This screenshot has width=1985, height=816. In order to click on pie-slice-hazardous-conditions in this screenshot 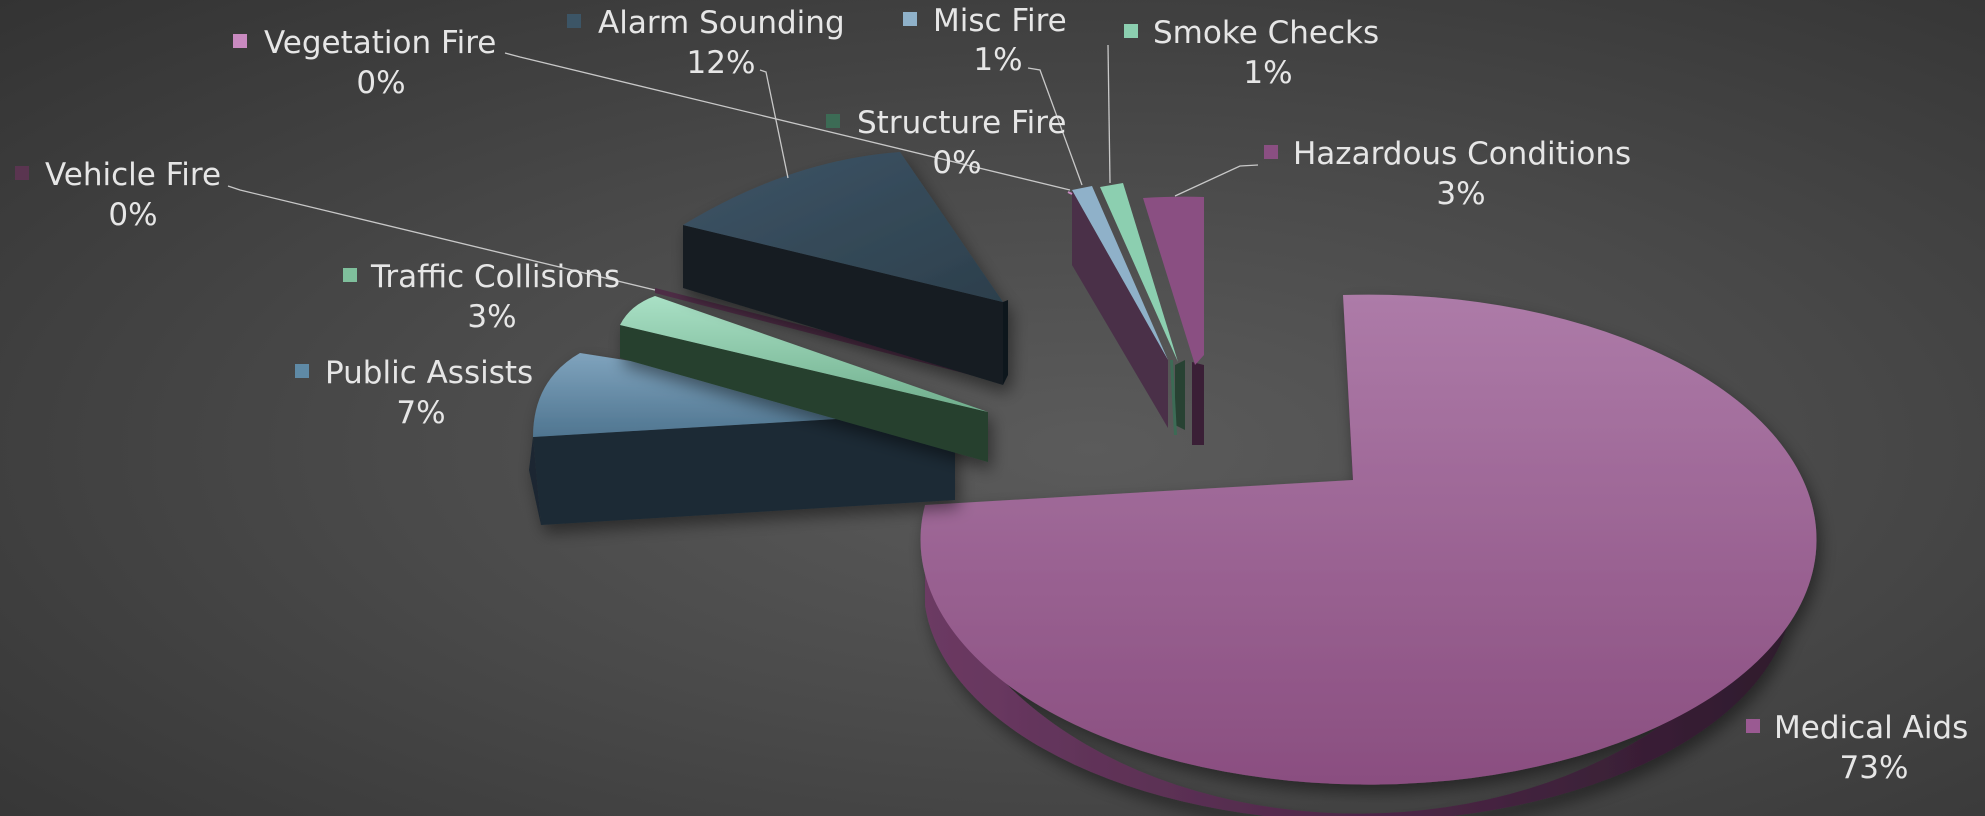, I will do `click(1173, 320)`.